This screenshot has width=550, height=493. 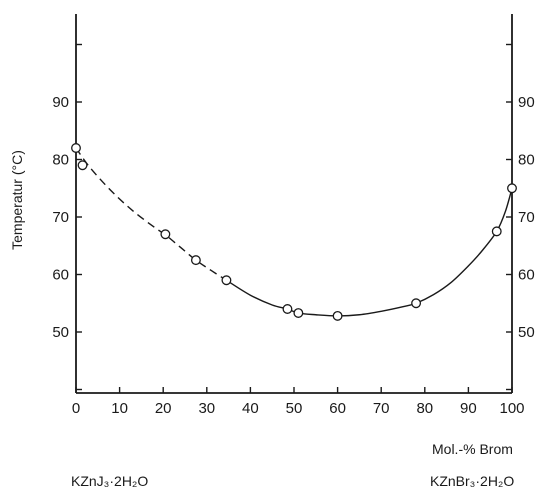 I want to click on x-tick-label-0: 0, so click(x=76, y=408).